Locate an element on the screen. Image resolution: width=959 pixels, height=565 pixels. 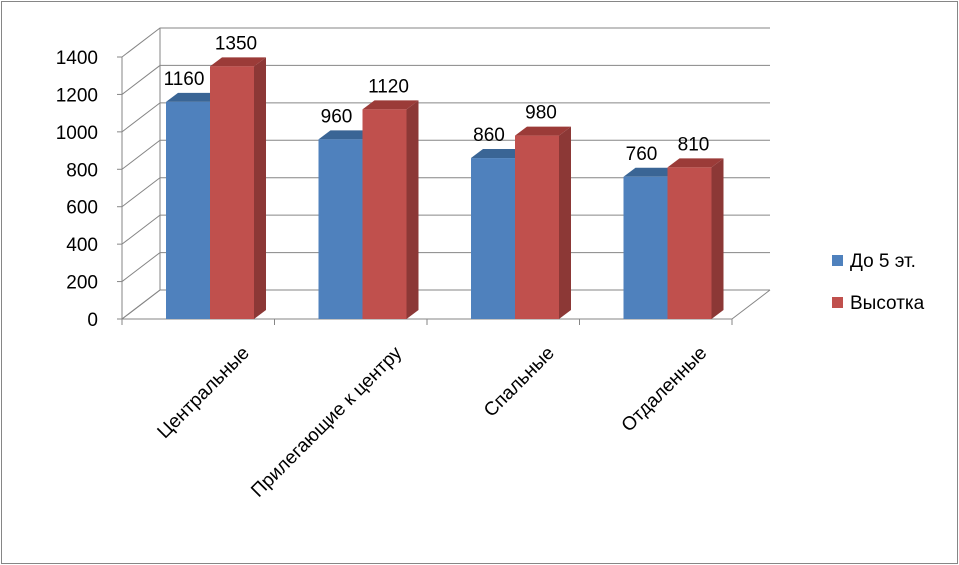
category-label: Спальные is located at coordinates (519, 382).